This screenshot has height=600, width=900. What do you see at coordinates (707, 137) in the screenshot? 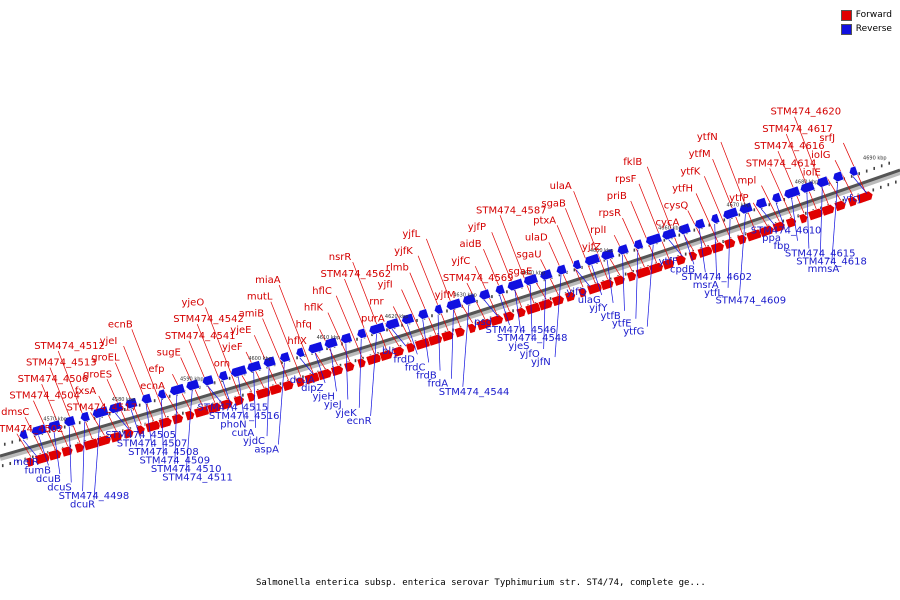
I see `gene-label: ytfN` at bounding box center [707, 137].